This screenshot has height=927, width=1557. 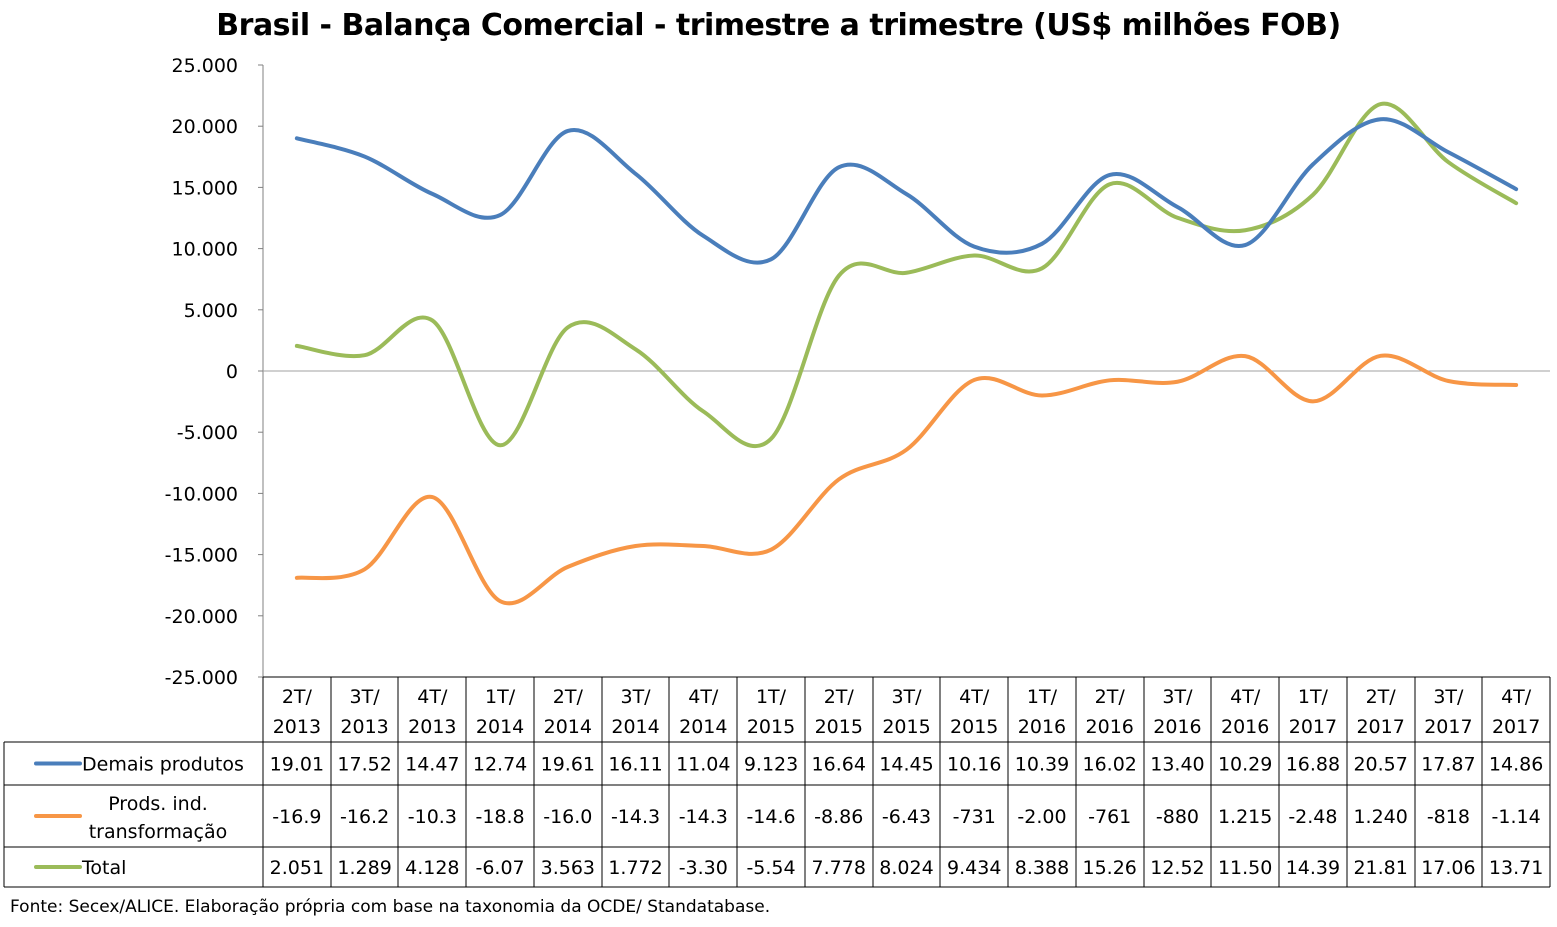 What do you see at coordinates (974, 765) in the screenshot?
I see `data-label: 10.16` at bounding box center [974, 765].